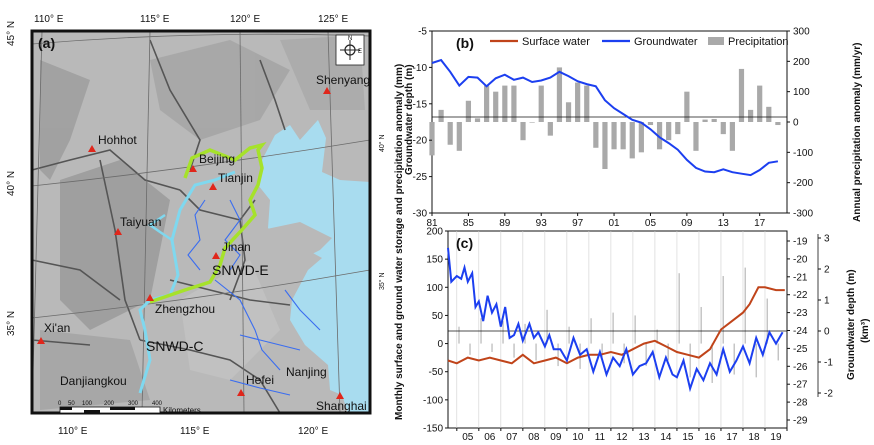  Describe the element at coordinates (758, 42) in the screenshot. I see `legend-label-precip: Precipitation` at that location.